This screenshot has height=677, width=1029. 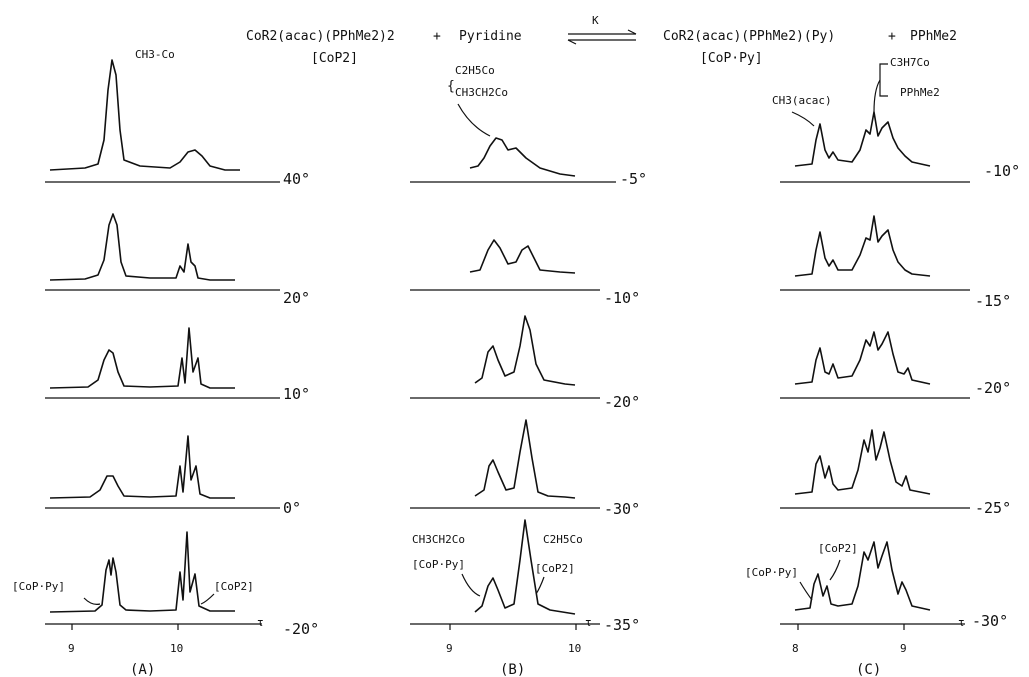 What do you see at coordinates (155, 54) in the screenshot?
I see `ch3-co-label: CH3-Co` at bounding box center [155, 54].